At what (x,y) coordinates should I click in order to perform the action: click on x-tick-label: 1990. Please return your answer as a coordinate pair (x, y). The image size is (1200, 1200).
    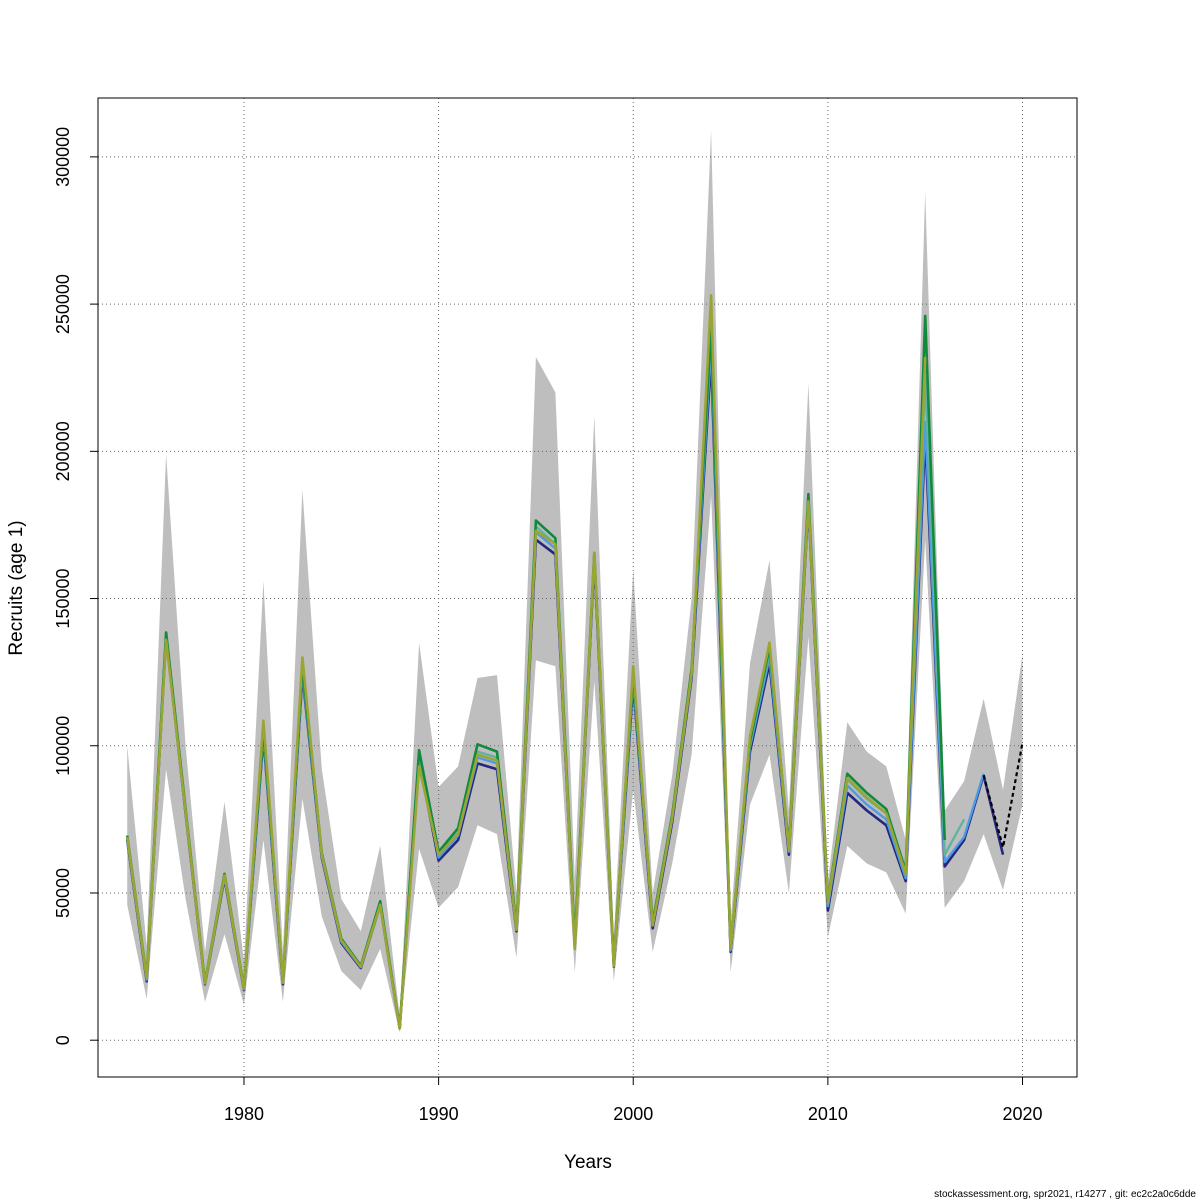
    Looking at the image, I should click on (439, 1114).